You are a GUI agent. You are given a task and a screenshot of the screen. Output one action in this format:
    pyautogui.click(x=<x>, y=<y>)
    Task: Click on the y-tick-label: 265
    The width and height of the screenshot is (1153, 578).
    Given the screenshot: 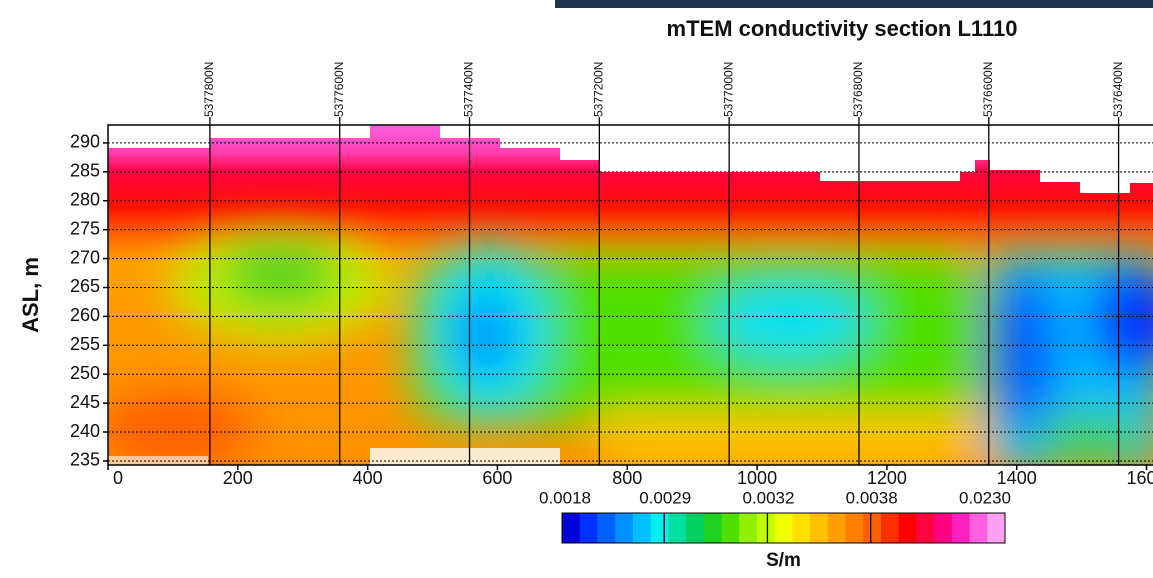 What is the action you would take?
    pyautogui.click(x=85, y=286)
    